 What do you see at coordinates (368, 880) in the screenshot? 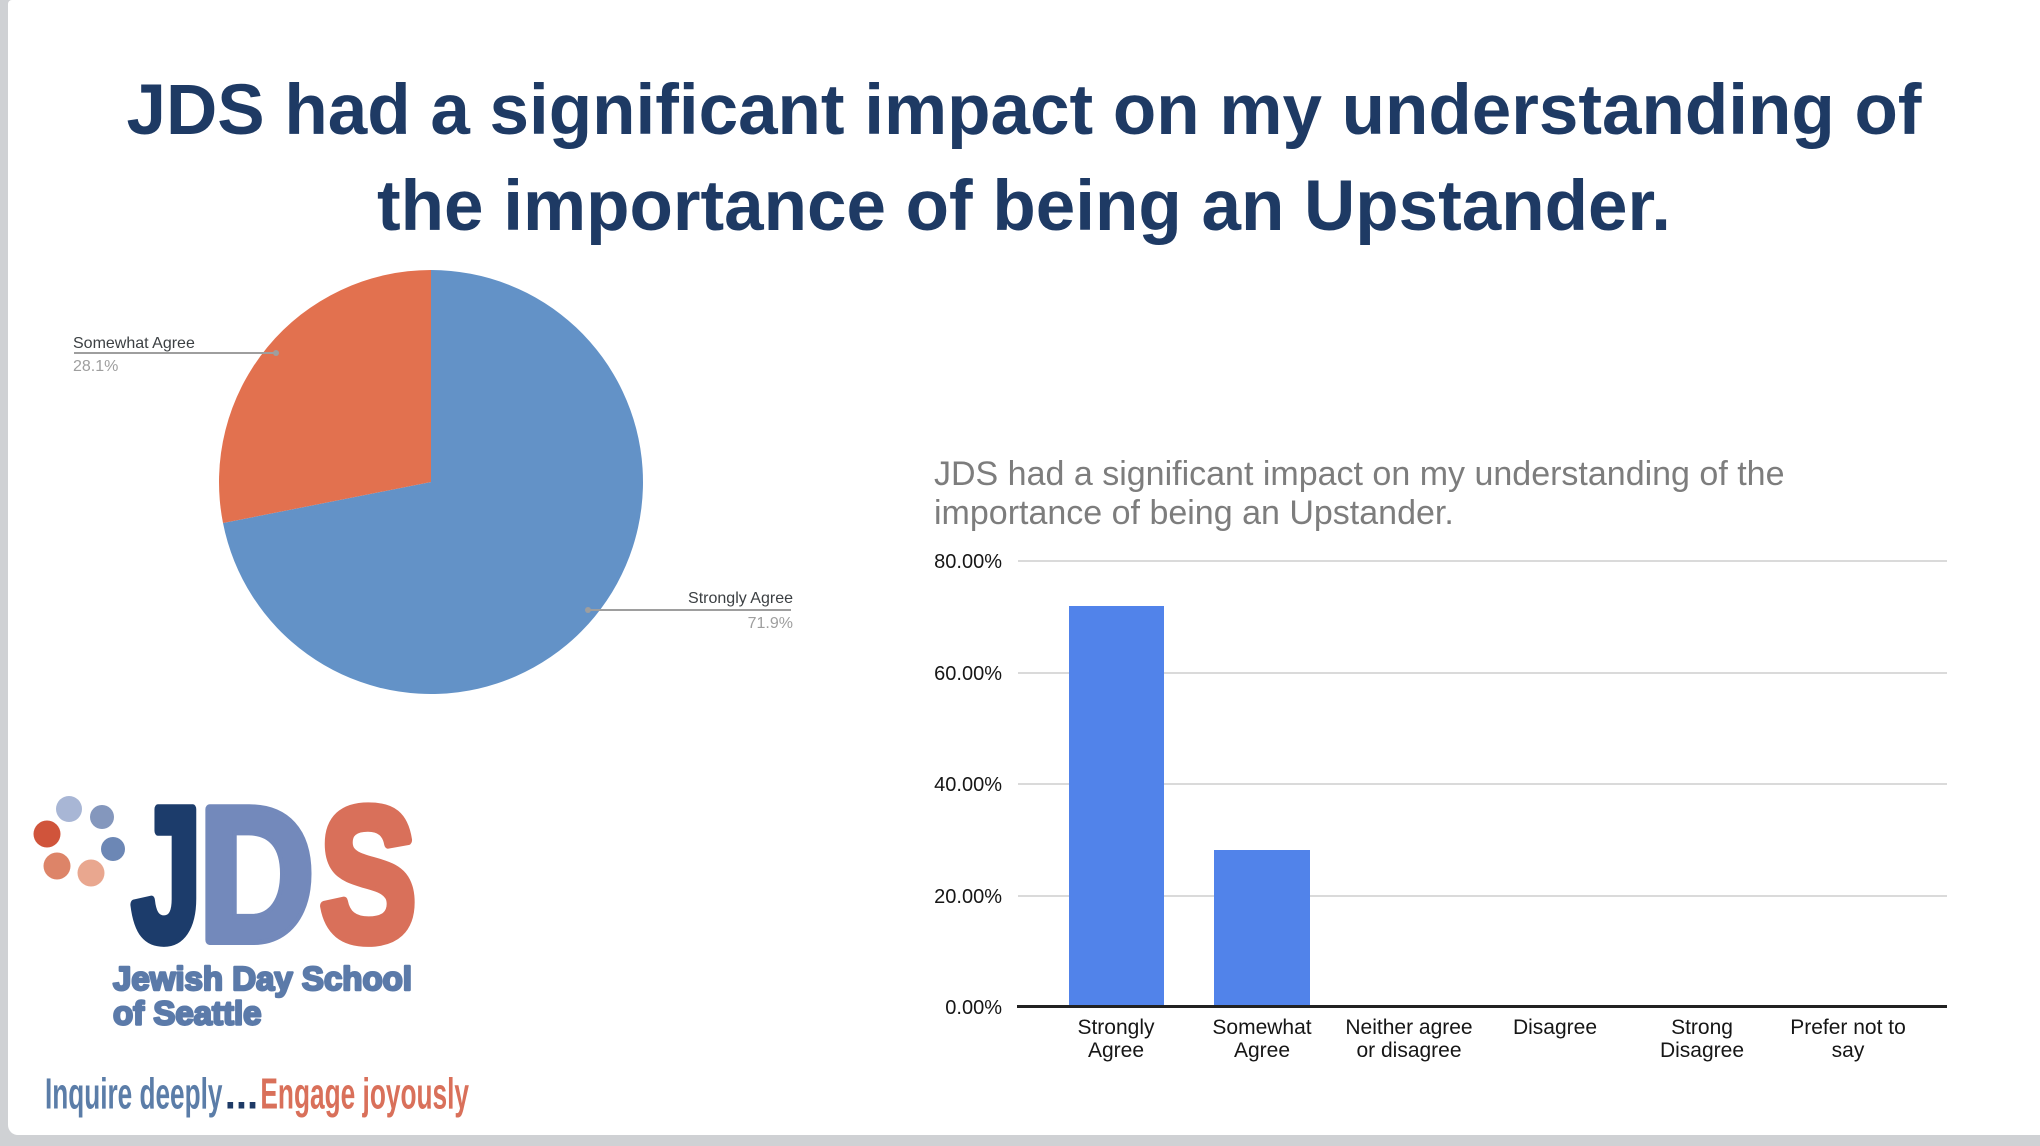
I see `svg-text: S` at bounding box center [368, 880].